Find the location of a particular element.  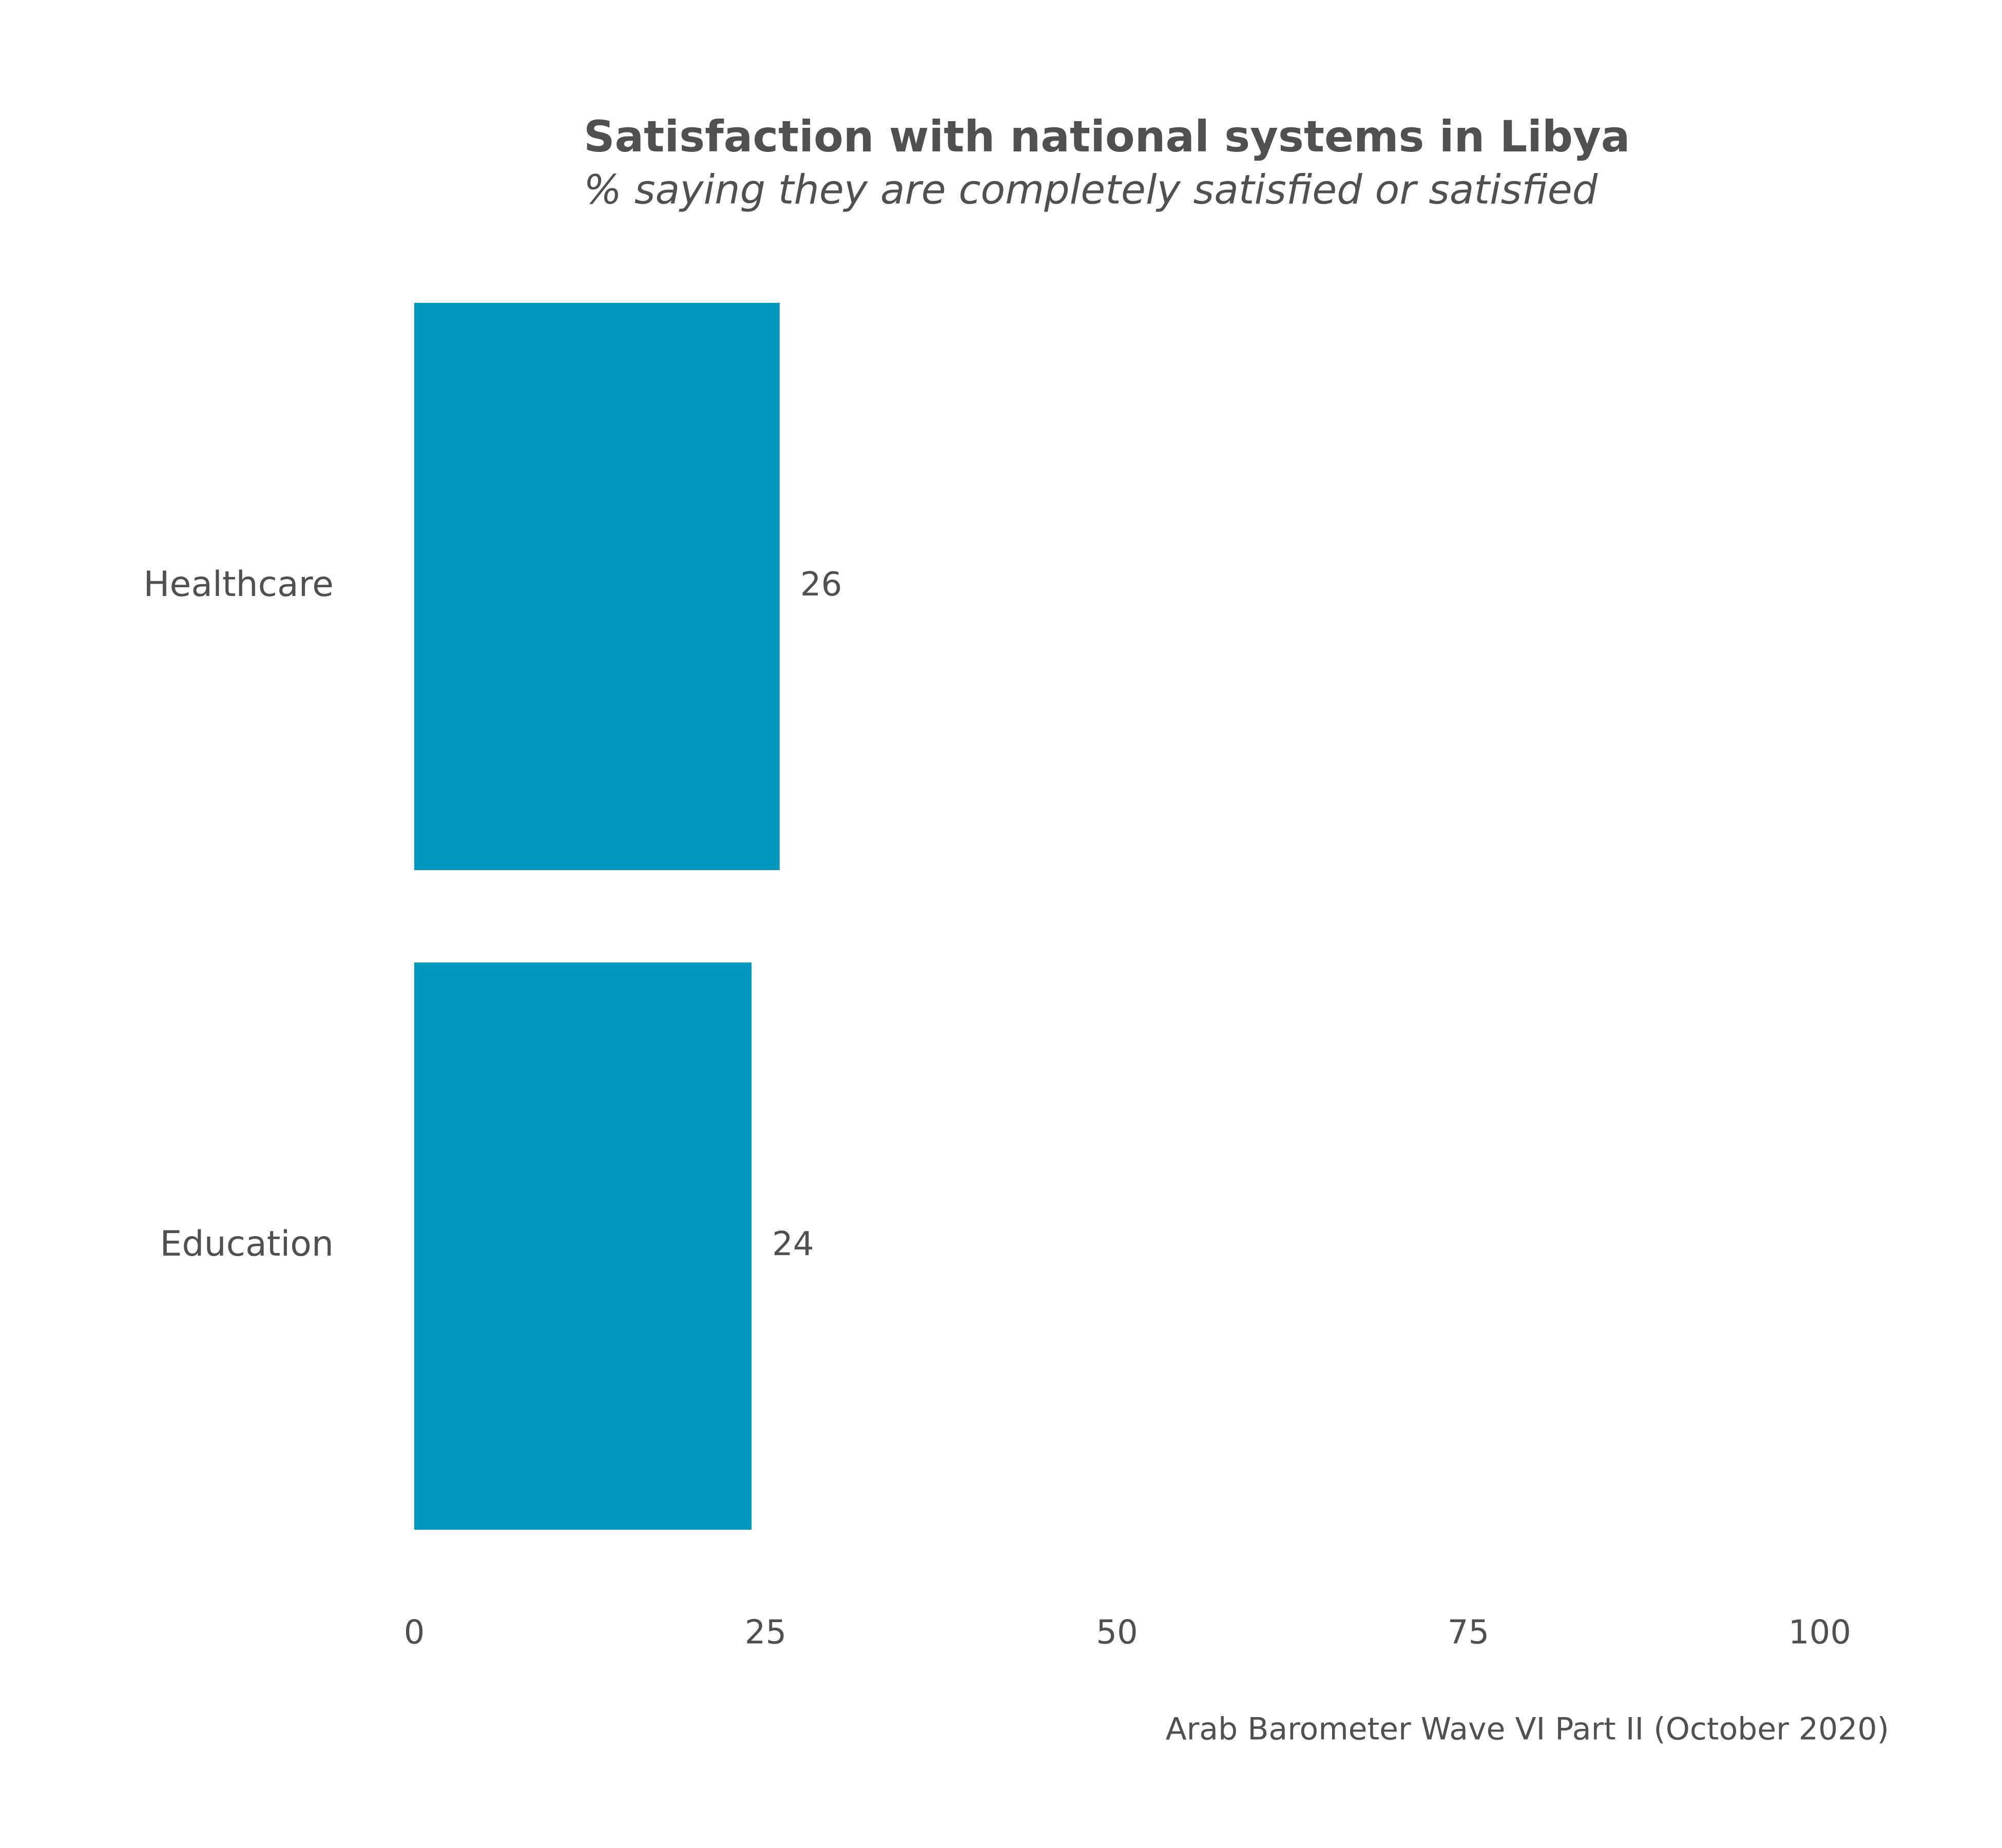

value-label: 26 is located at coordinates (821, 585).